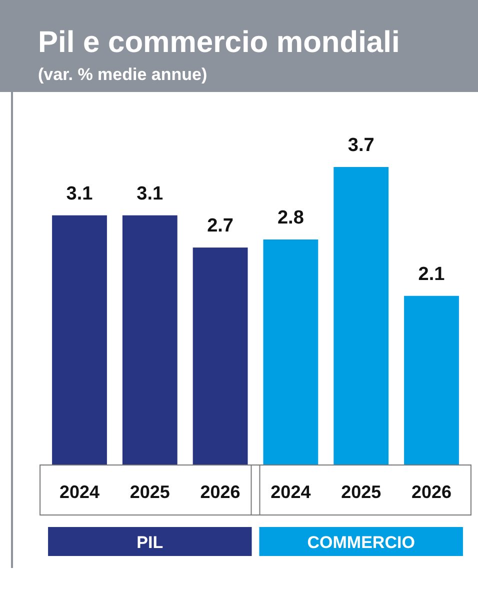 The height and width of the screenshot is (609, 478). I want to click on chart-title: Pil e commercio mondiali, so click(219, 42).